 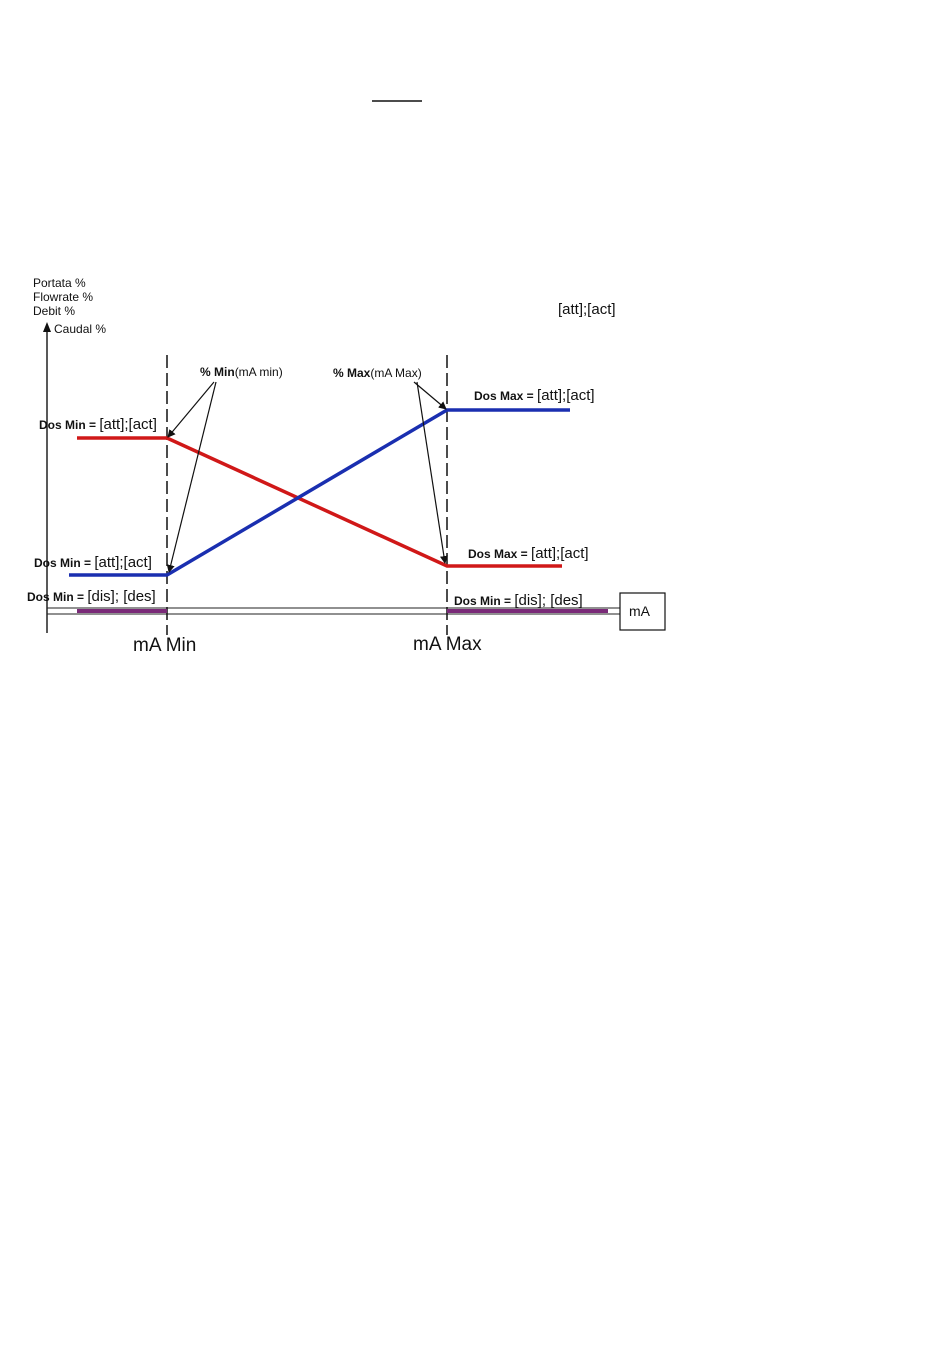 What do you see at coordinates (548, 600) in the screenshot?
I see `dos-min-dis-right-value: [dis]; [des]` at bounding box center [548, 600].